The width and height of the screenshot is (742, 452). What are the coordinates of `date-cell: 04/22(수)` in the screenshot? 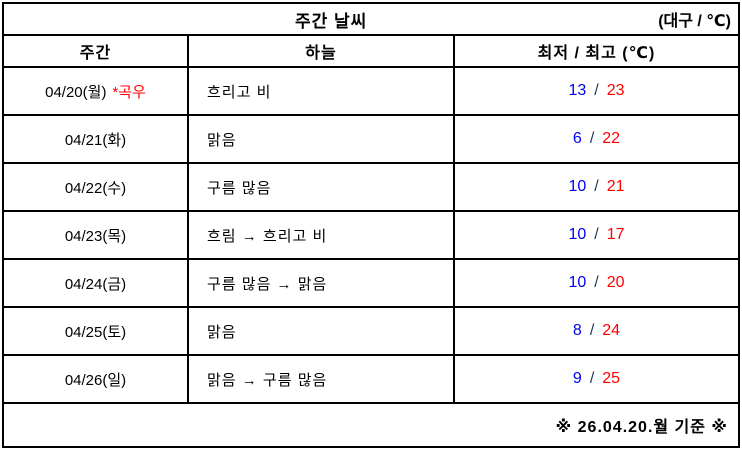 It's located at (96, 187).